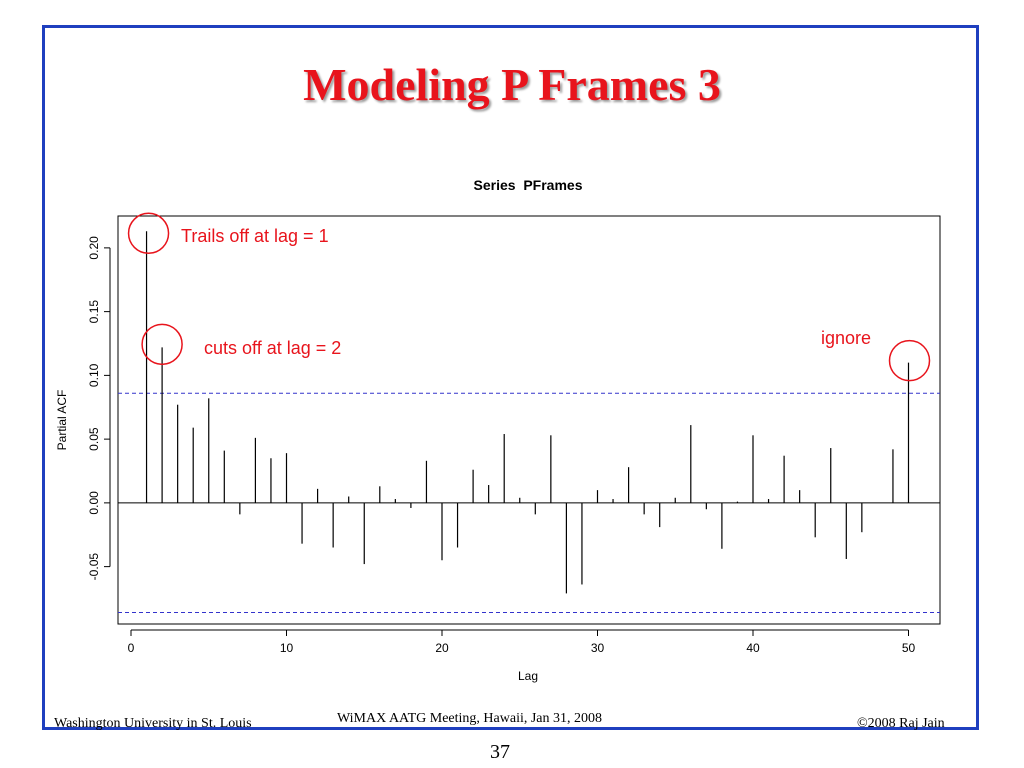  What do you see at coordinates (94, 439) in the screenshot?
I see `y-tick-label: 0.05` at bounding box center [94, 439].